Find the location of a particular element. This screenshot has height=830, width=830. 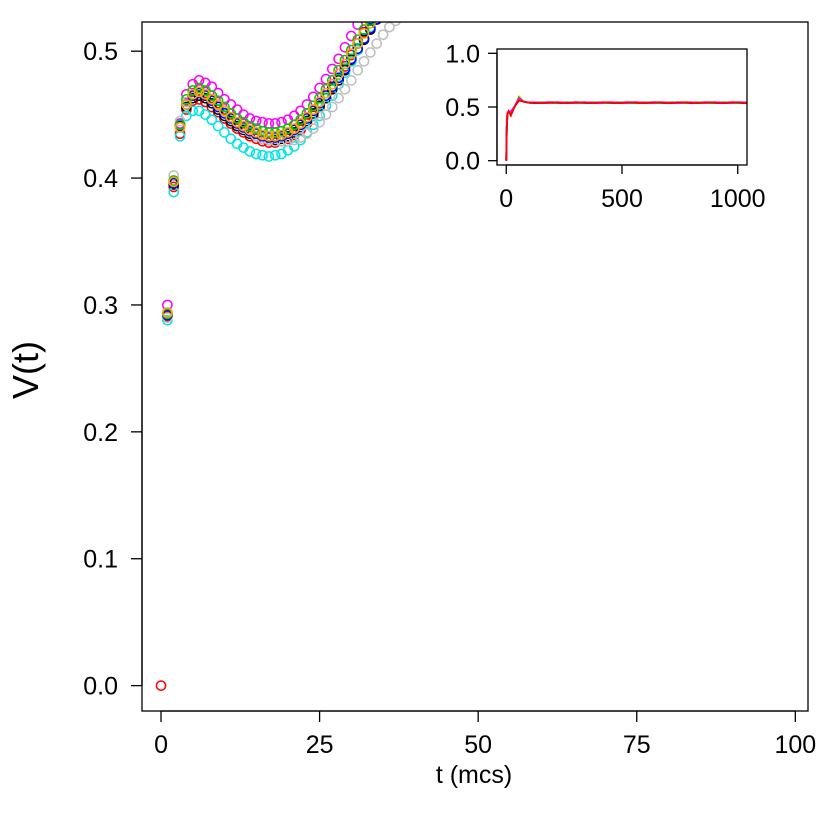

inset-x-tick-label: 1000 is located at coordinates (738, 199).